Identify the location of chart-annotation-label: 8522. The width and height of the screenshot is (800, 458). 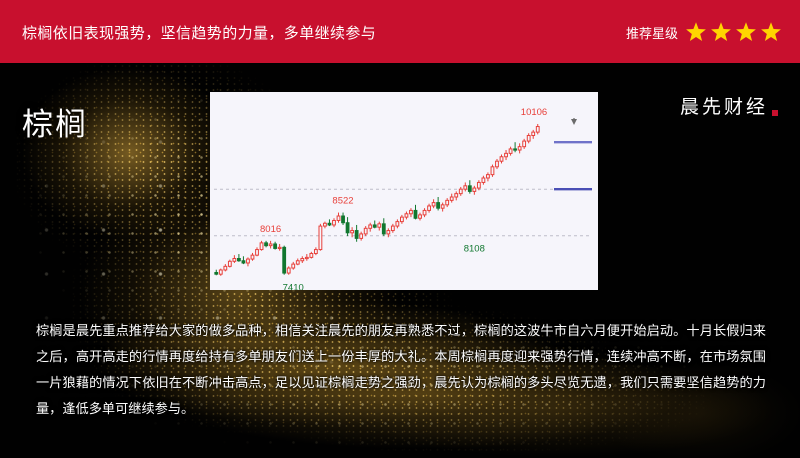
(342, 201).